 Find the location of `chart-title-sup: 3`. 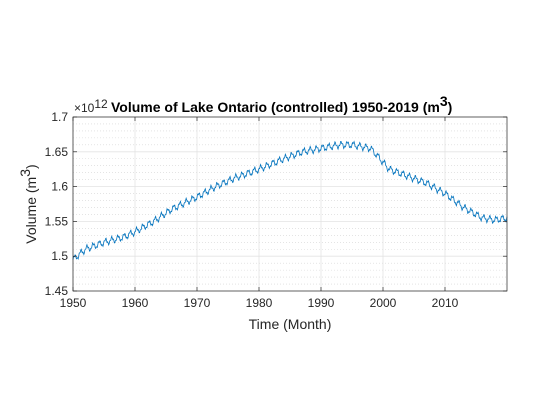

chart-title-sup: 3 is located at coordinates (444, 101).